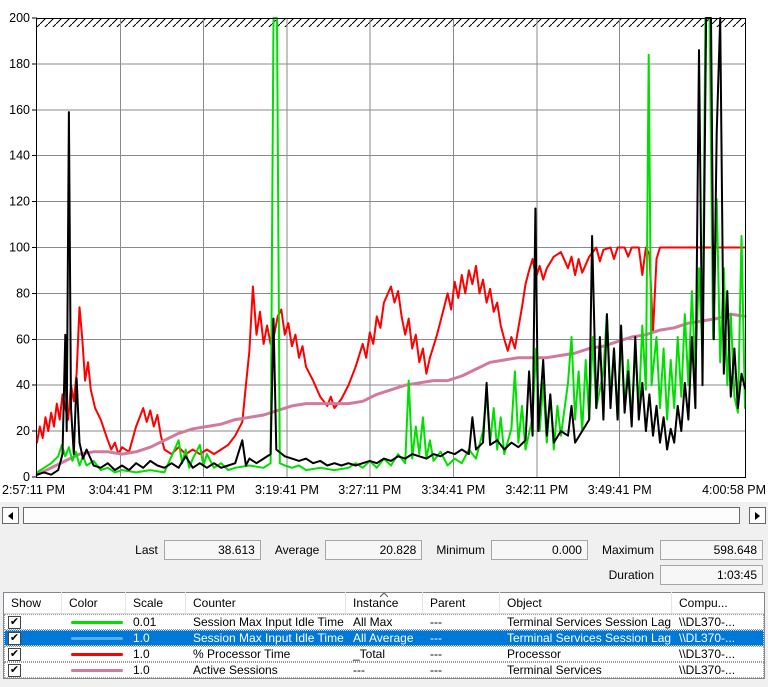 This screenshot has height=687, width=768. Describe the element at coordinates (145, 622) in the screenshot. I see `scale-cell: 0.01` at that location.